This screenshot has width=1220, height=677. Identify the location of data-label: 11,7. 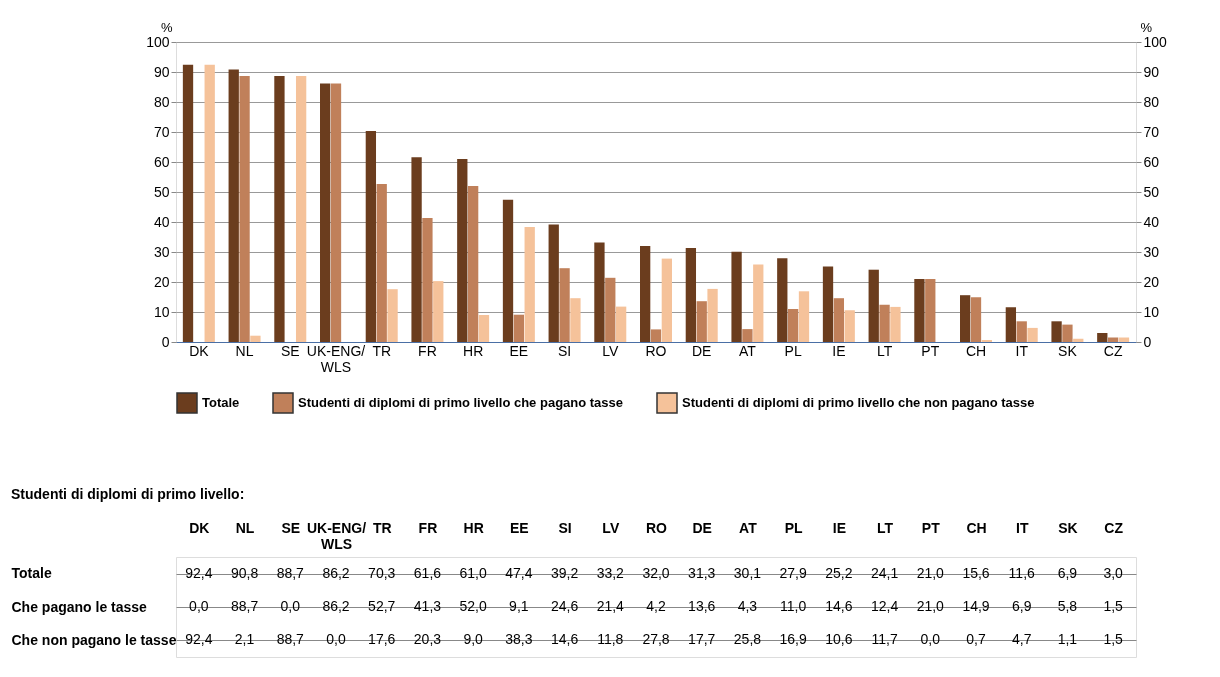
(884, 639).